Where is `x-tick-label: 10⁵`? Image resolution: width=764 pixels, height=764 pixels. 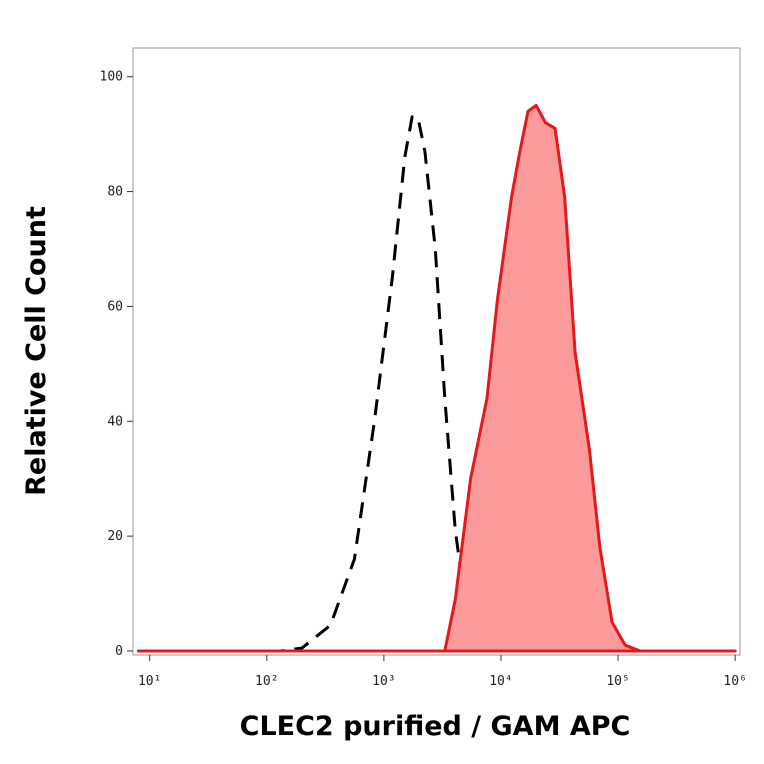
x-tick-label: 10⁵ is located at coordinates (617, 681).